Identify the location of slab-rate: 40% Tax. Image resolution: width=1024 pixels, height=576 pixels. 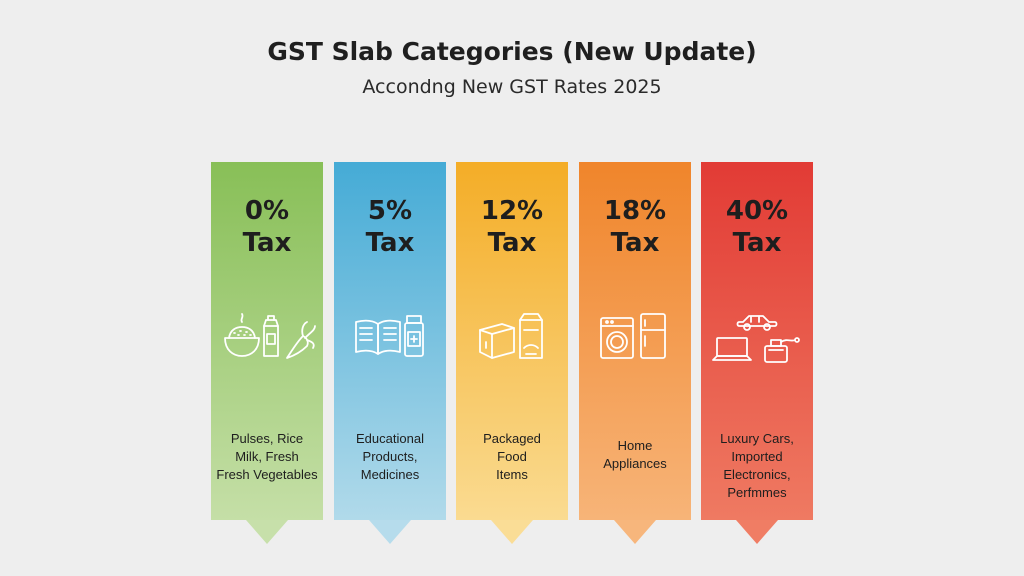
(757, 227).